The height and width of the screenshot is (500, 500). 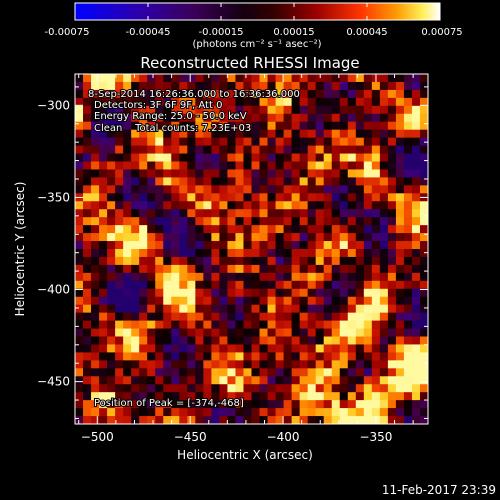 I want to click on x-axis-label: Heliocentric X (arcsec), so click(x=245, y=455).